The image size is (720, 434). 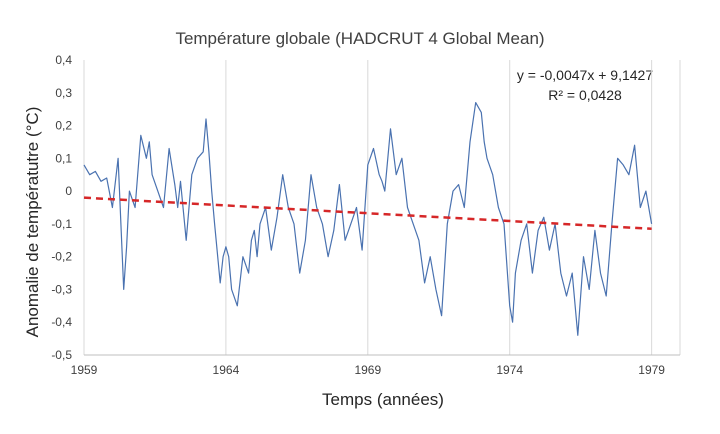 I want to click on x-tick-label: 1979, so click(x=651, y=370).